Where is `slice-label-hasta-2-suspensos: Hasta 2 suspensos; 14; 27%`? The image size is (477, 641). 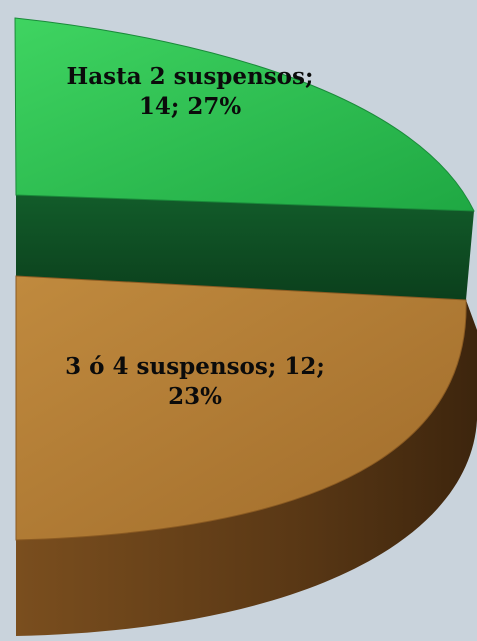
slice-label-hasta-2-suspensos: Hasta 2 suspensos; 14; 27% is located at coordinates (190, 91).